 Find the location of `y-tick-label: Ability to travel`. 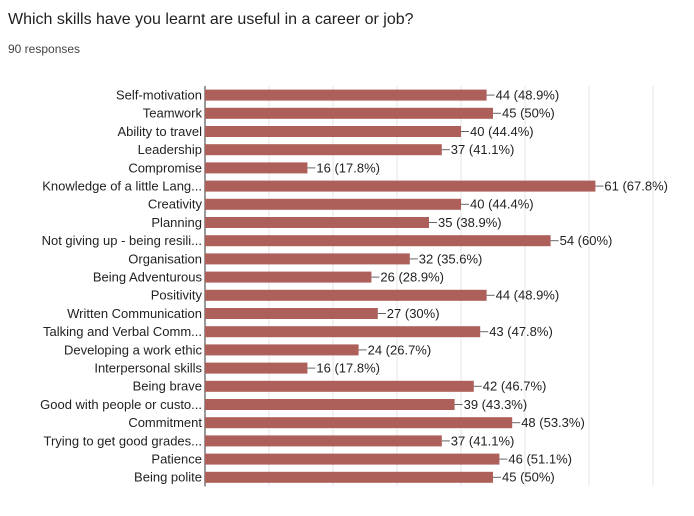

y-tick-label: Ability to travel is located at coordinates (159, 131).